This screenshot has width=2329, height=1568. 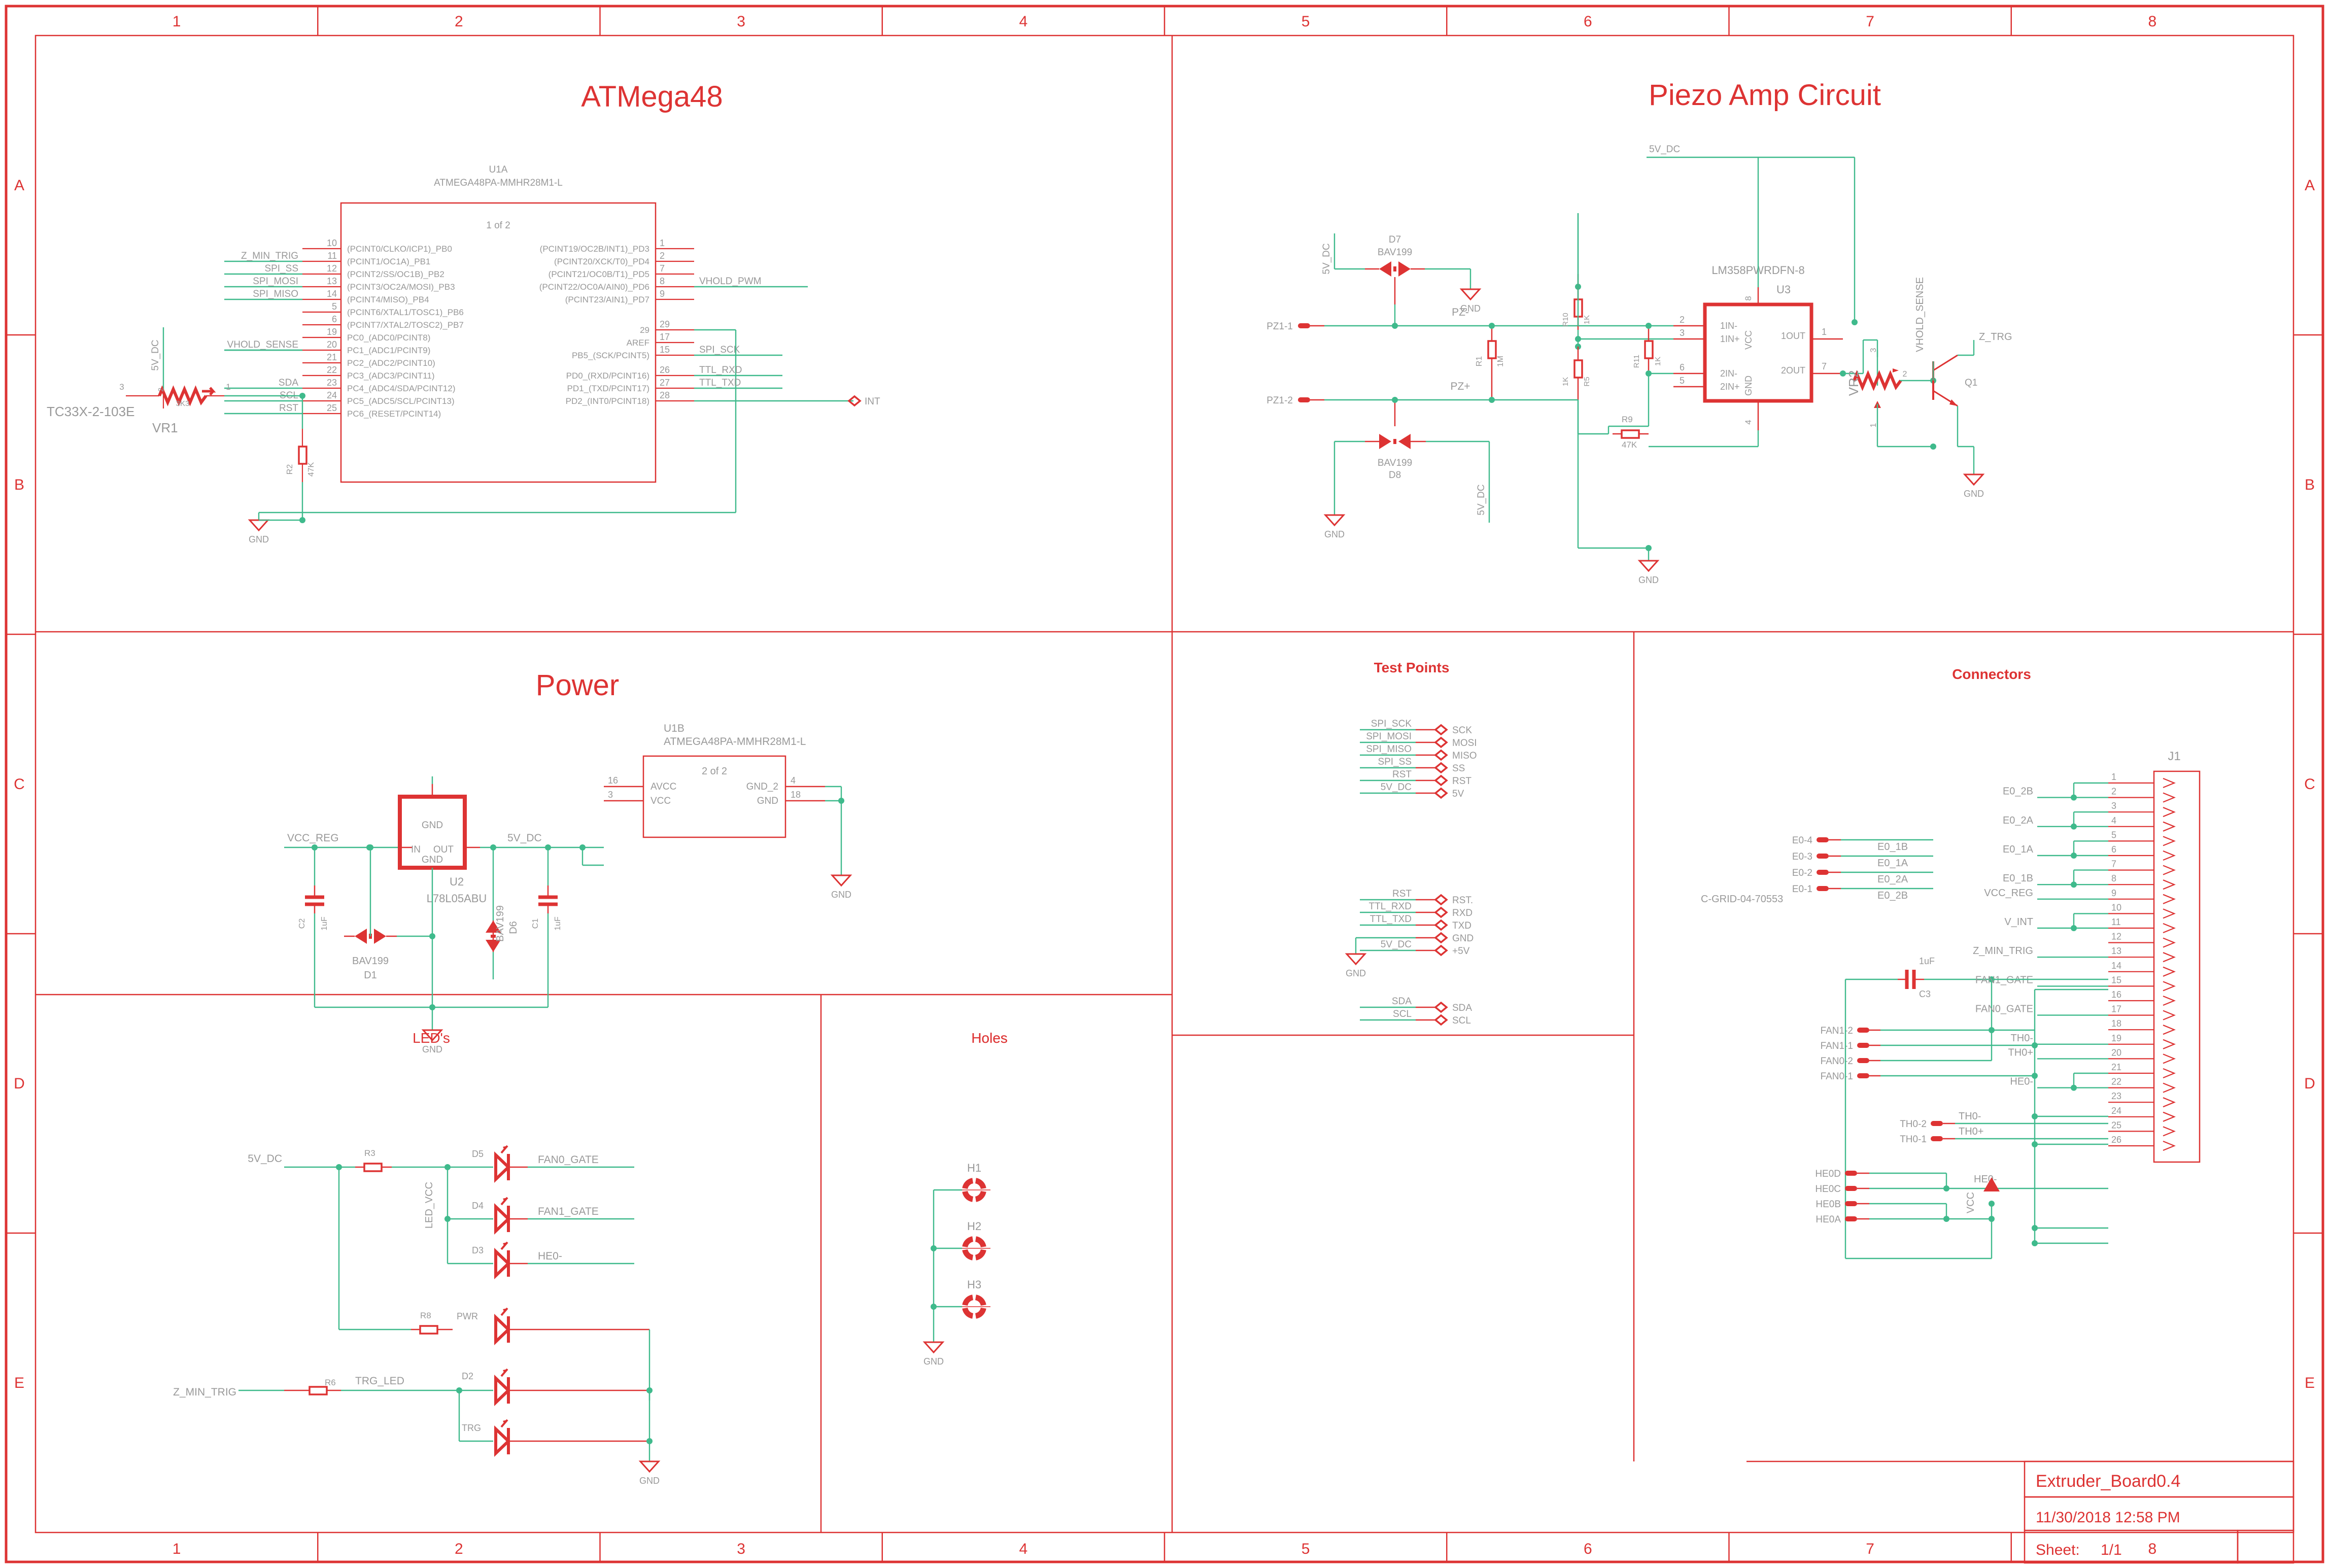 What do you see at coordinates (1730, 339) in the screenshot?
I see `u3-pin-1IN+: 1IN+` at bounding box center [1730, 339].